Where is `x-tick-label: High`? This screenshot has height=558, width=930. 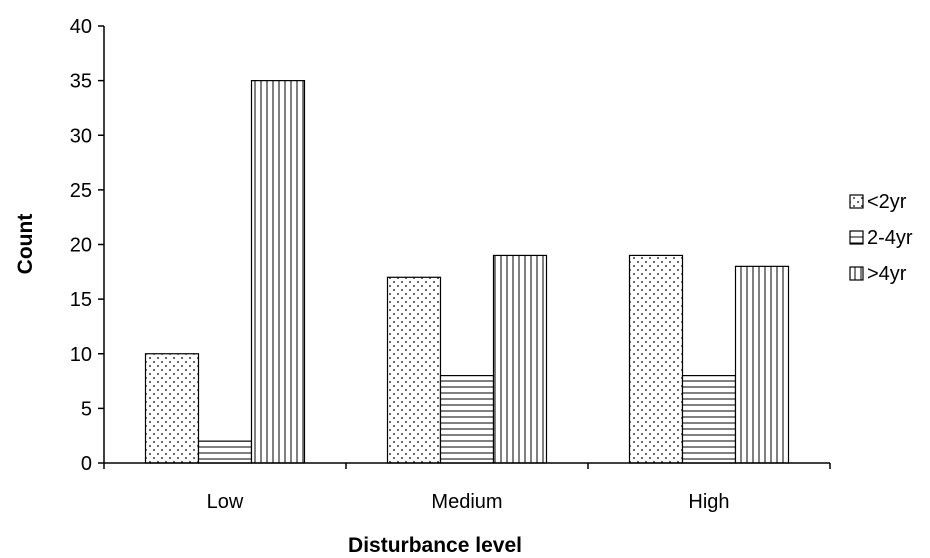 x-tick-label: High is located at coordinates (708, 502).